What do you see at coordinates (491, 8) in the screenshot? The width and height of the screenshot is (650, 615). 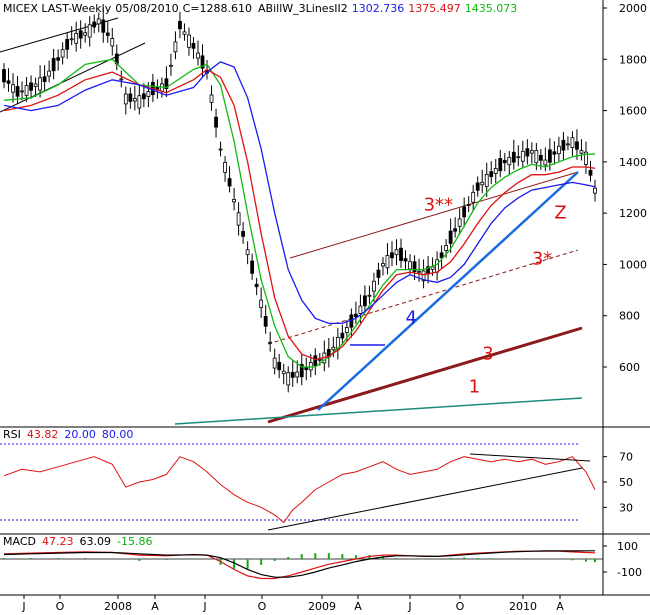 I see `indicator-value-green: 1435.073` at bounding box center [491, 8].